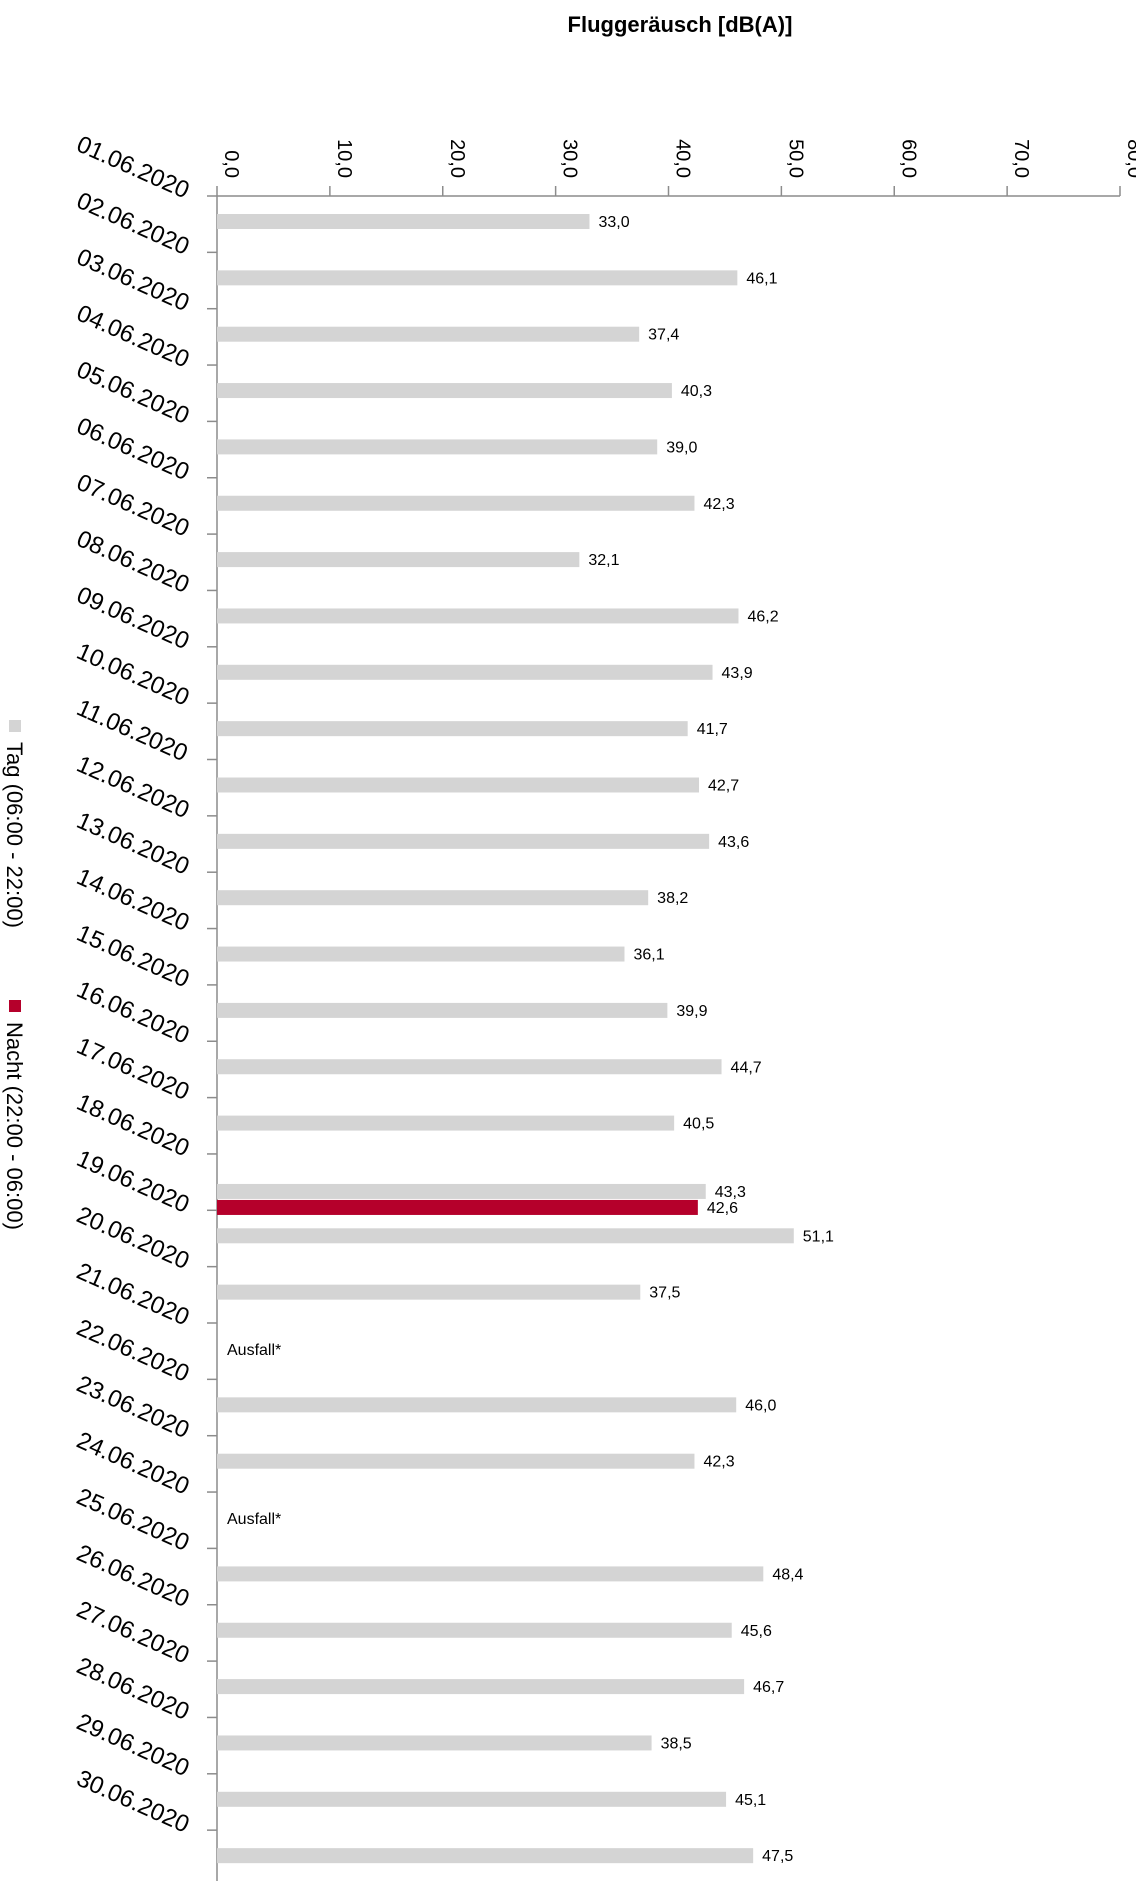 The height and width of the screenshot is (1881, 1136). Describe the element at coordinates (722, 1208) in the screenshot. I see `data-label-nacht: 42,6` at that location.